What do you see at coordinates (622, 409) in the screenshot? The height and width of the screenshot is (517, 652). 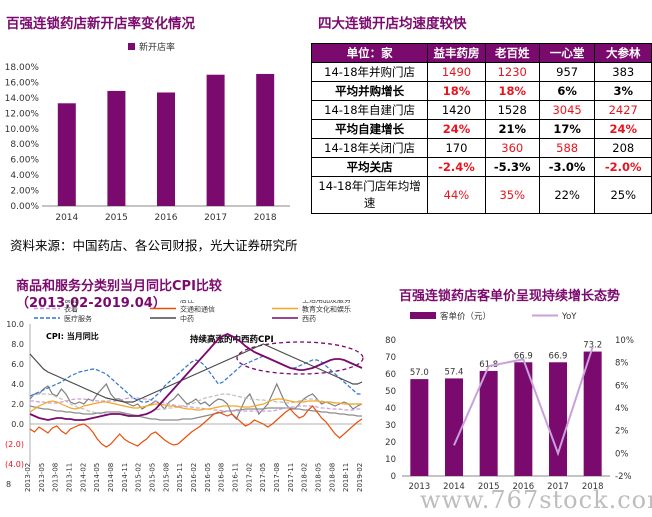 I see `y2-tick-label: 4%` at bounding box center [622, 409].